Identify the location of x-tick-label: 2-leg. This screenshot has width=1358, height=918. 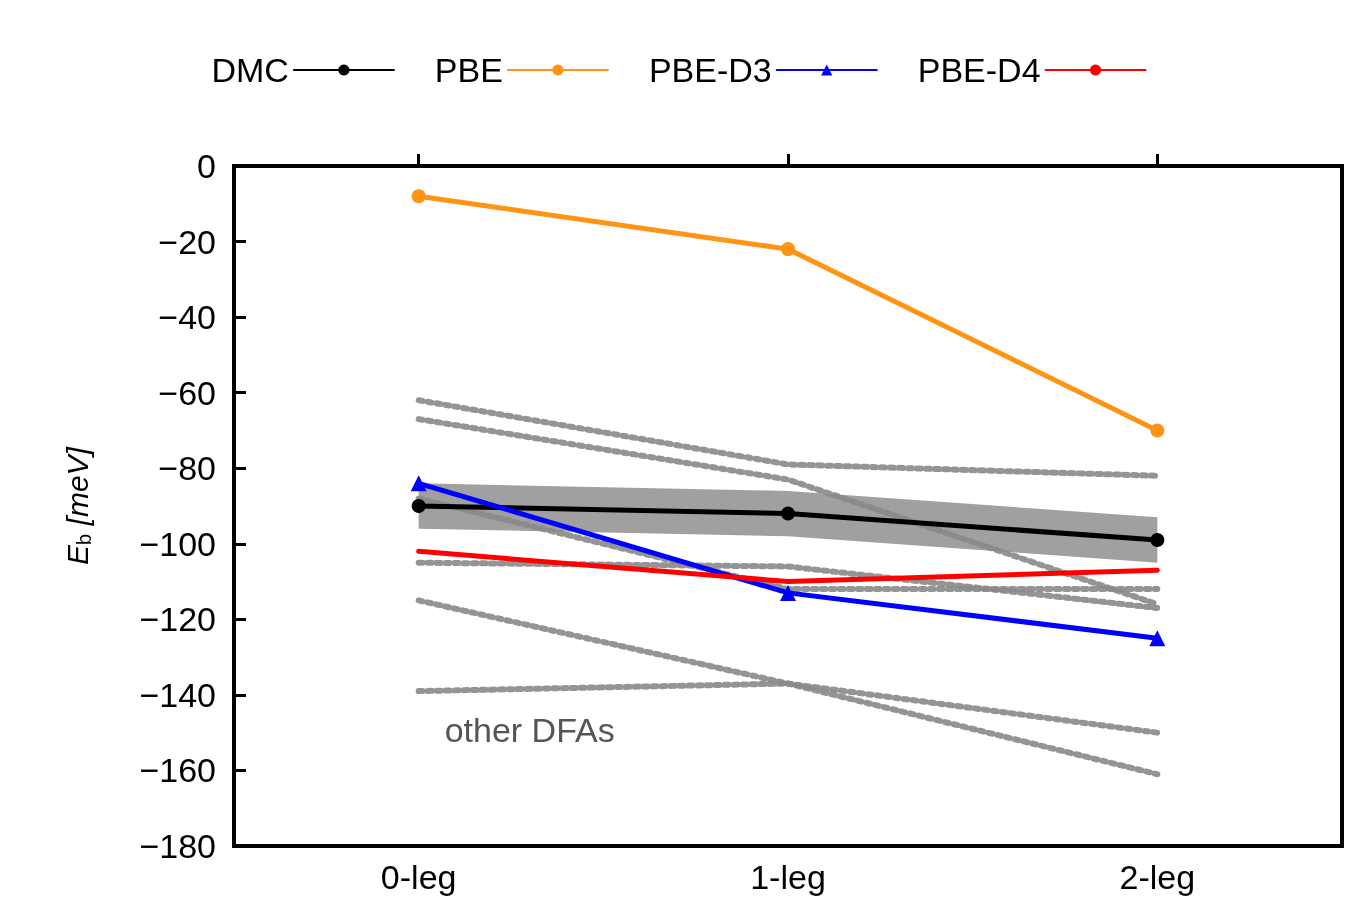
(1157, 877).